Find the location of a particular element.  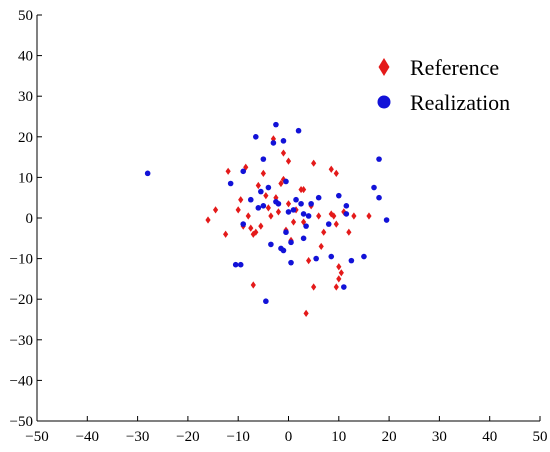

y-tick-label: −50 is located at coordinates (21, 422).